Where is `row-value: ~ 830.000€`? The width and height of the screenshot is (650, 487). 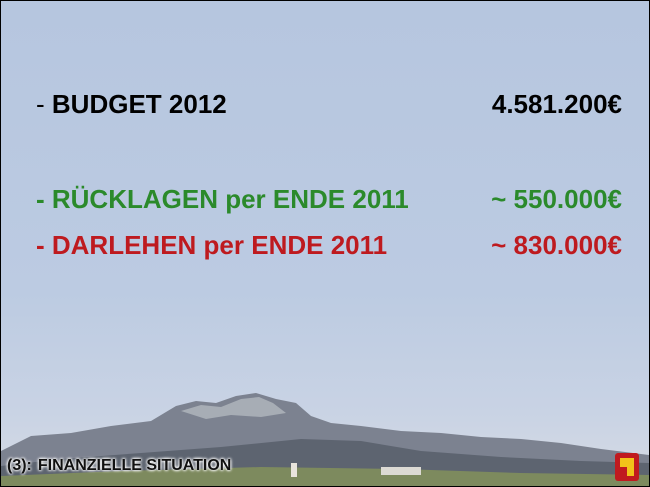
row-value: ~ 830.000€ is located at coordinates (556, 245).